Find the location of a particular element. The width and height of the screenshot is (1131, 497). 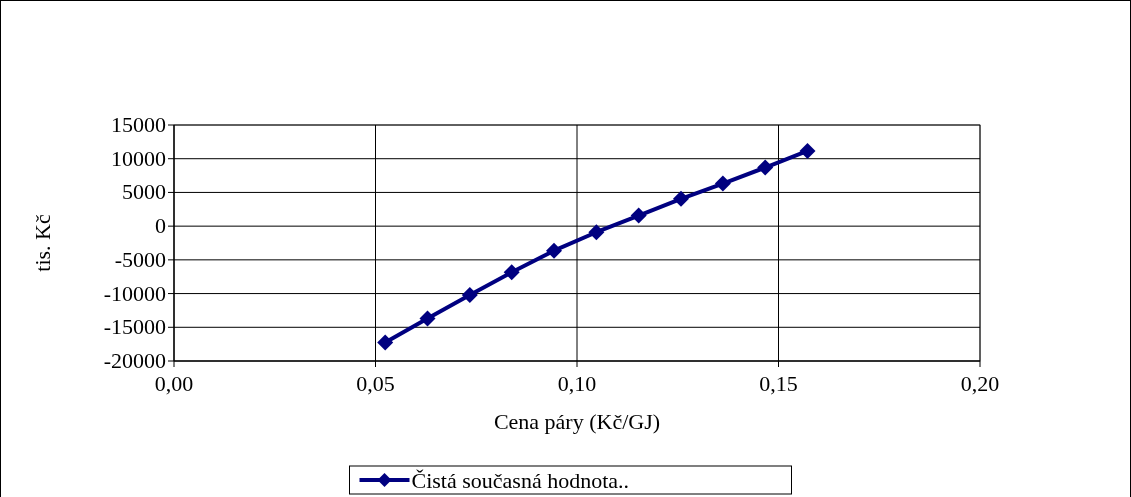

y-tick-label: -15000 is located at coordinates (134, 327).